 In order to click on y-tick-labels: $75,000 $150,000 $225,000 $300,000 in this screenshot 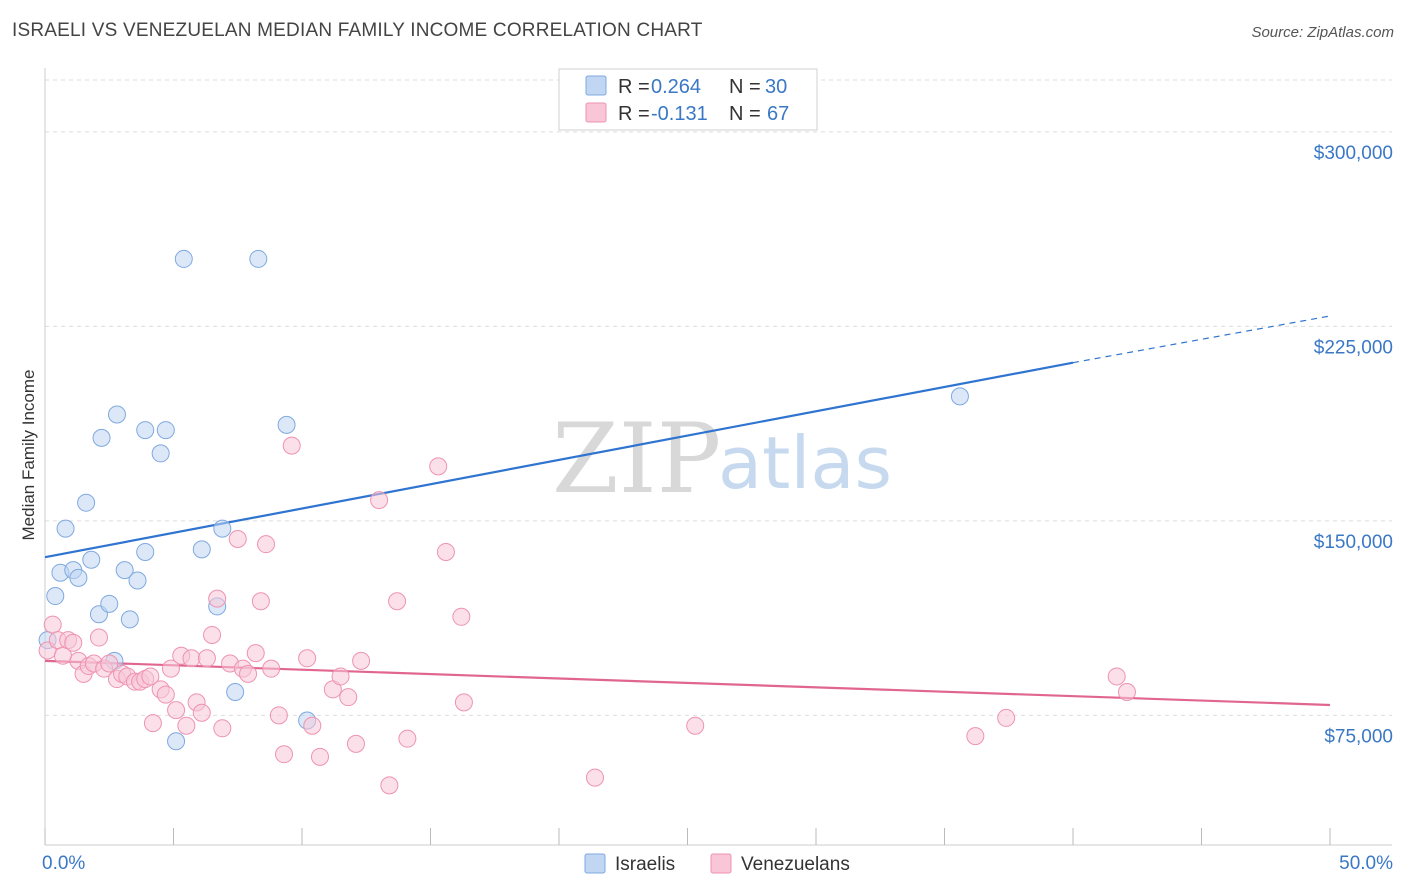, I will do `click(1353, 445)`.